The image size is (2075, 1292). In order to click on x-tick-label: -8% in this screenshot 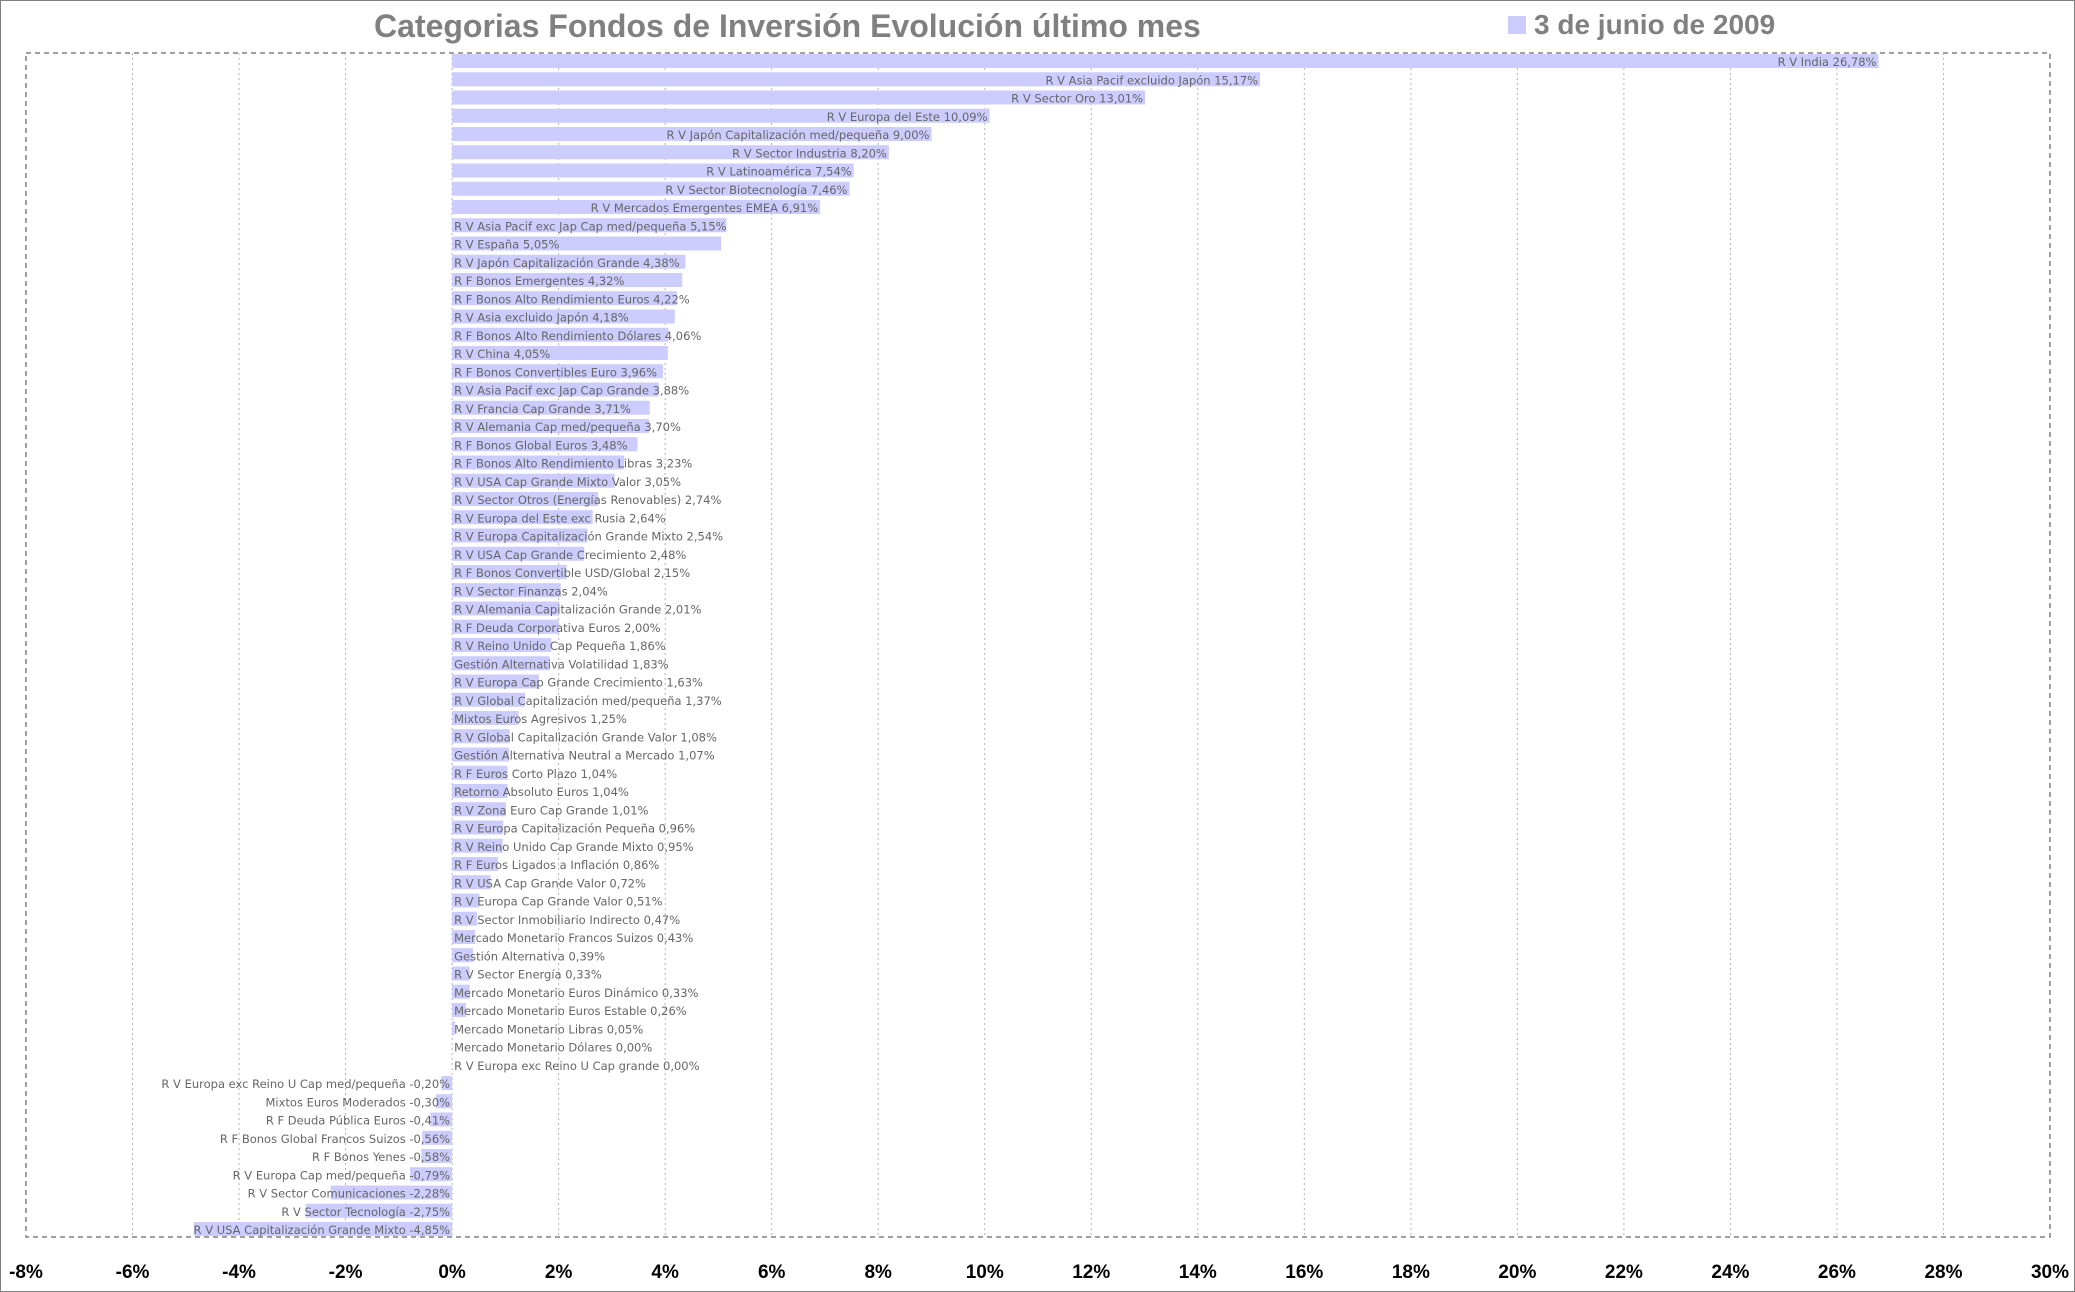, I will do `click(26, 1272)`.